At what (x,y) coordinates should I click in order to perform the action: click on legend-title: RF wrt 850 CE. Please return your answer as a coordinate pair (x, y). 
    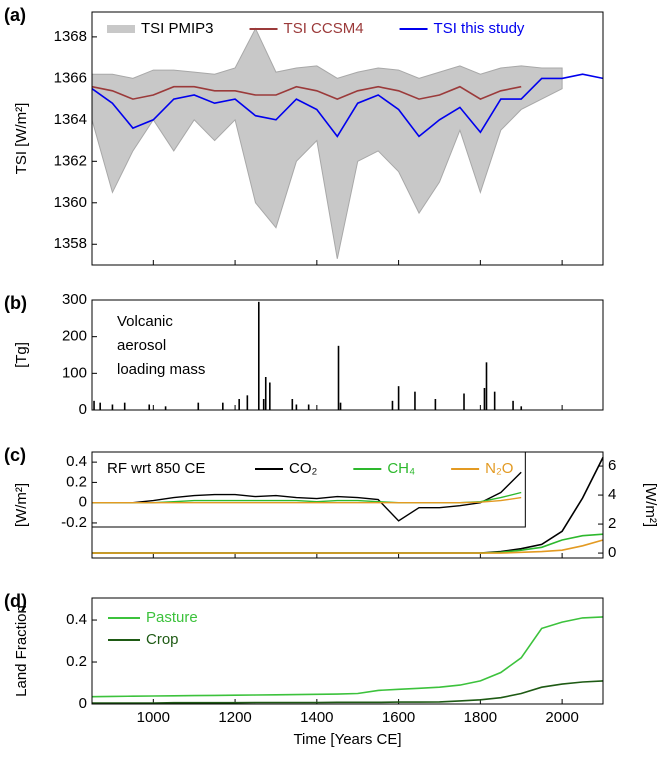
    Looking at the image, I should click on (156, 468).